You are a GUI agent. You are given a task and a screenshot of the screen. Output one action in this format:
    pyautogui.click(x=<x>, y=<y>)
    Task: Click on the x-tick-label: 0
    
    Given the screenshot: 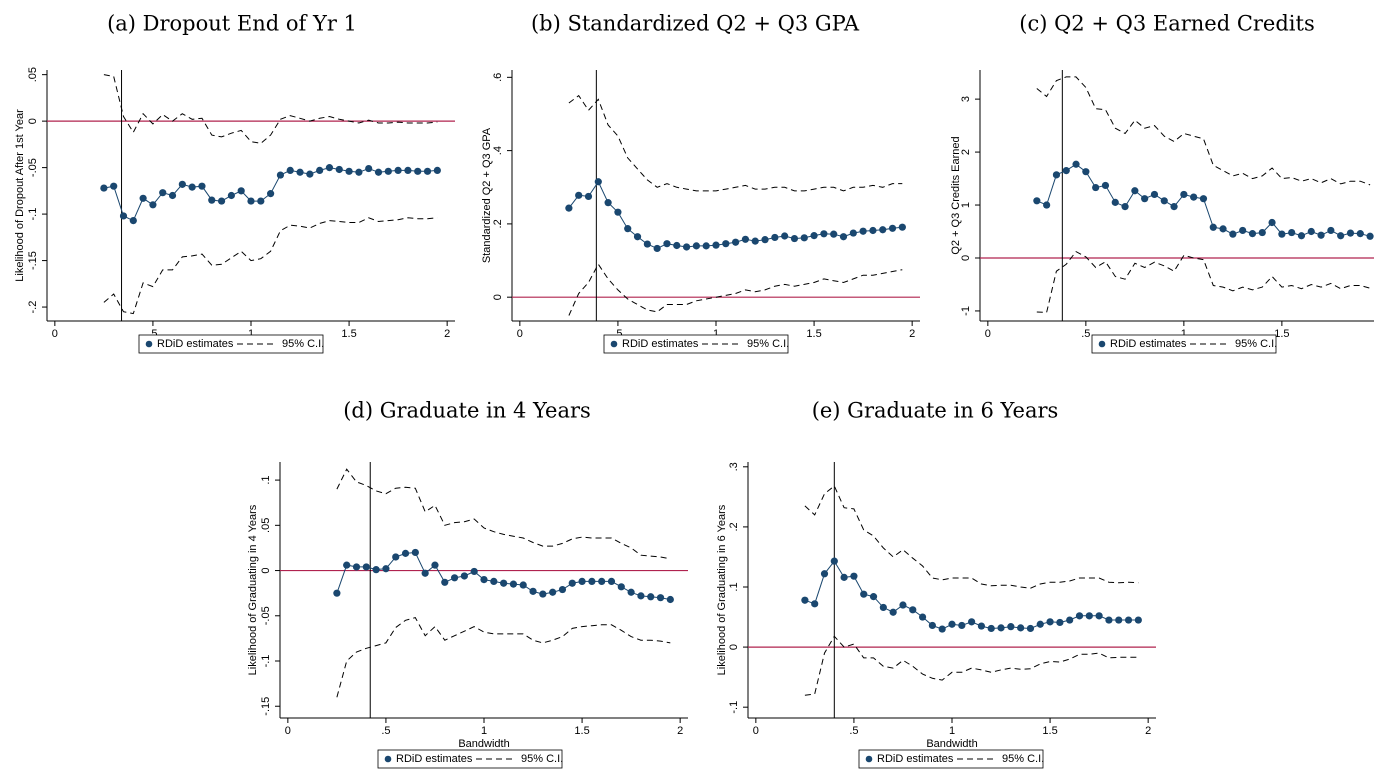 What is the action you would take?
    pyautogui.click(x=55, y=334)
    